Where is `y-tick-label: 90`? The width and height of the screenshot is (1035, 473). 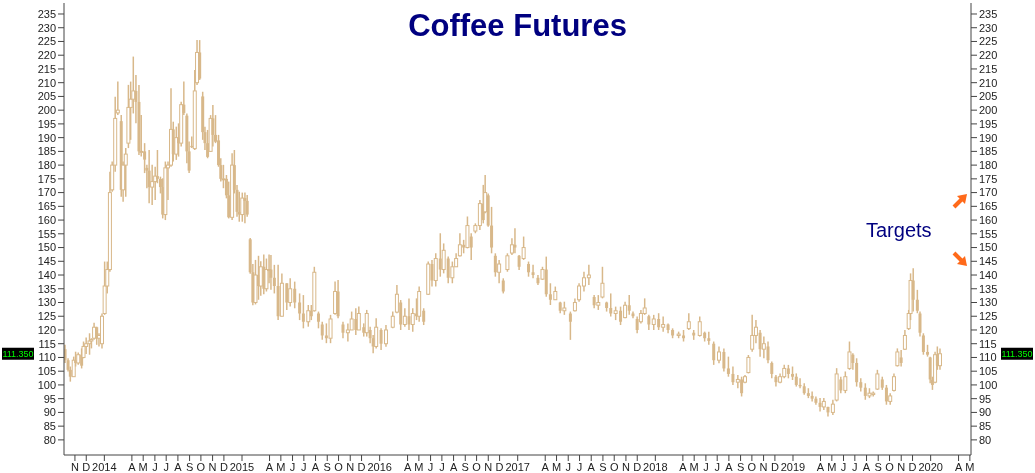 y-tick-label: 90 is located at coordinates (49, 412).